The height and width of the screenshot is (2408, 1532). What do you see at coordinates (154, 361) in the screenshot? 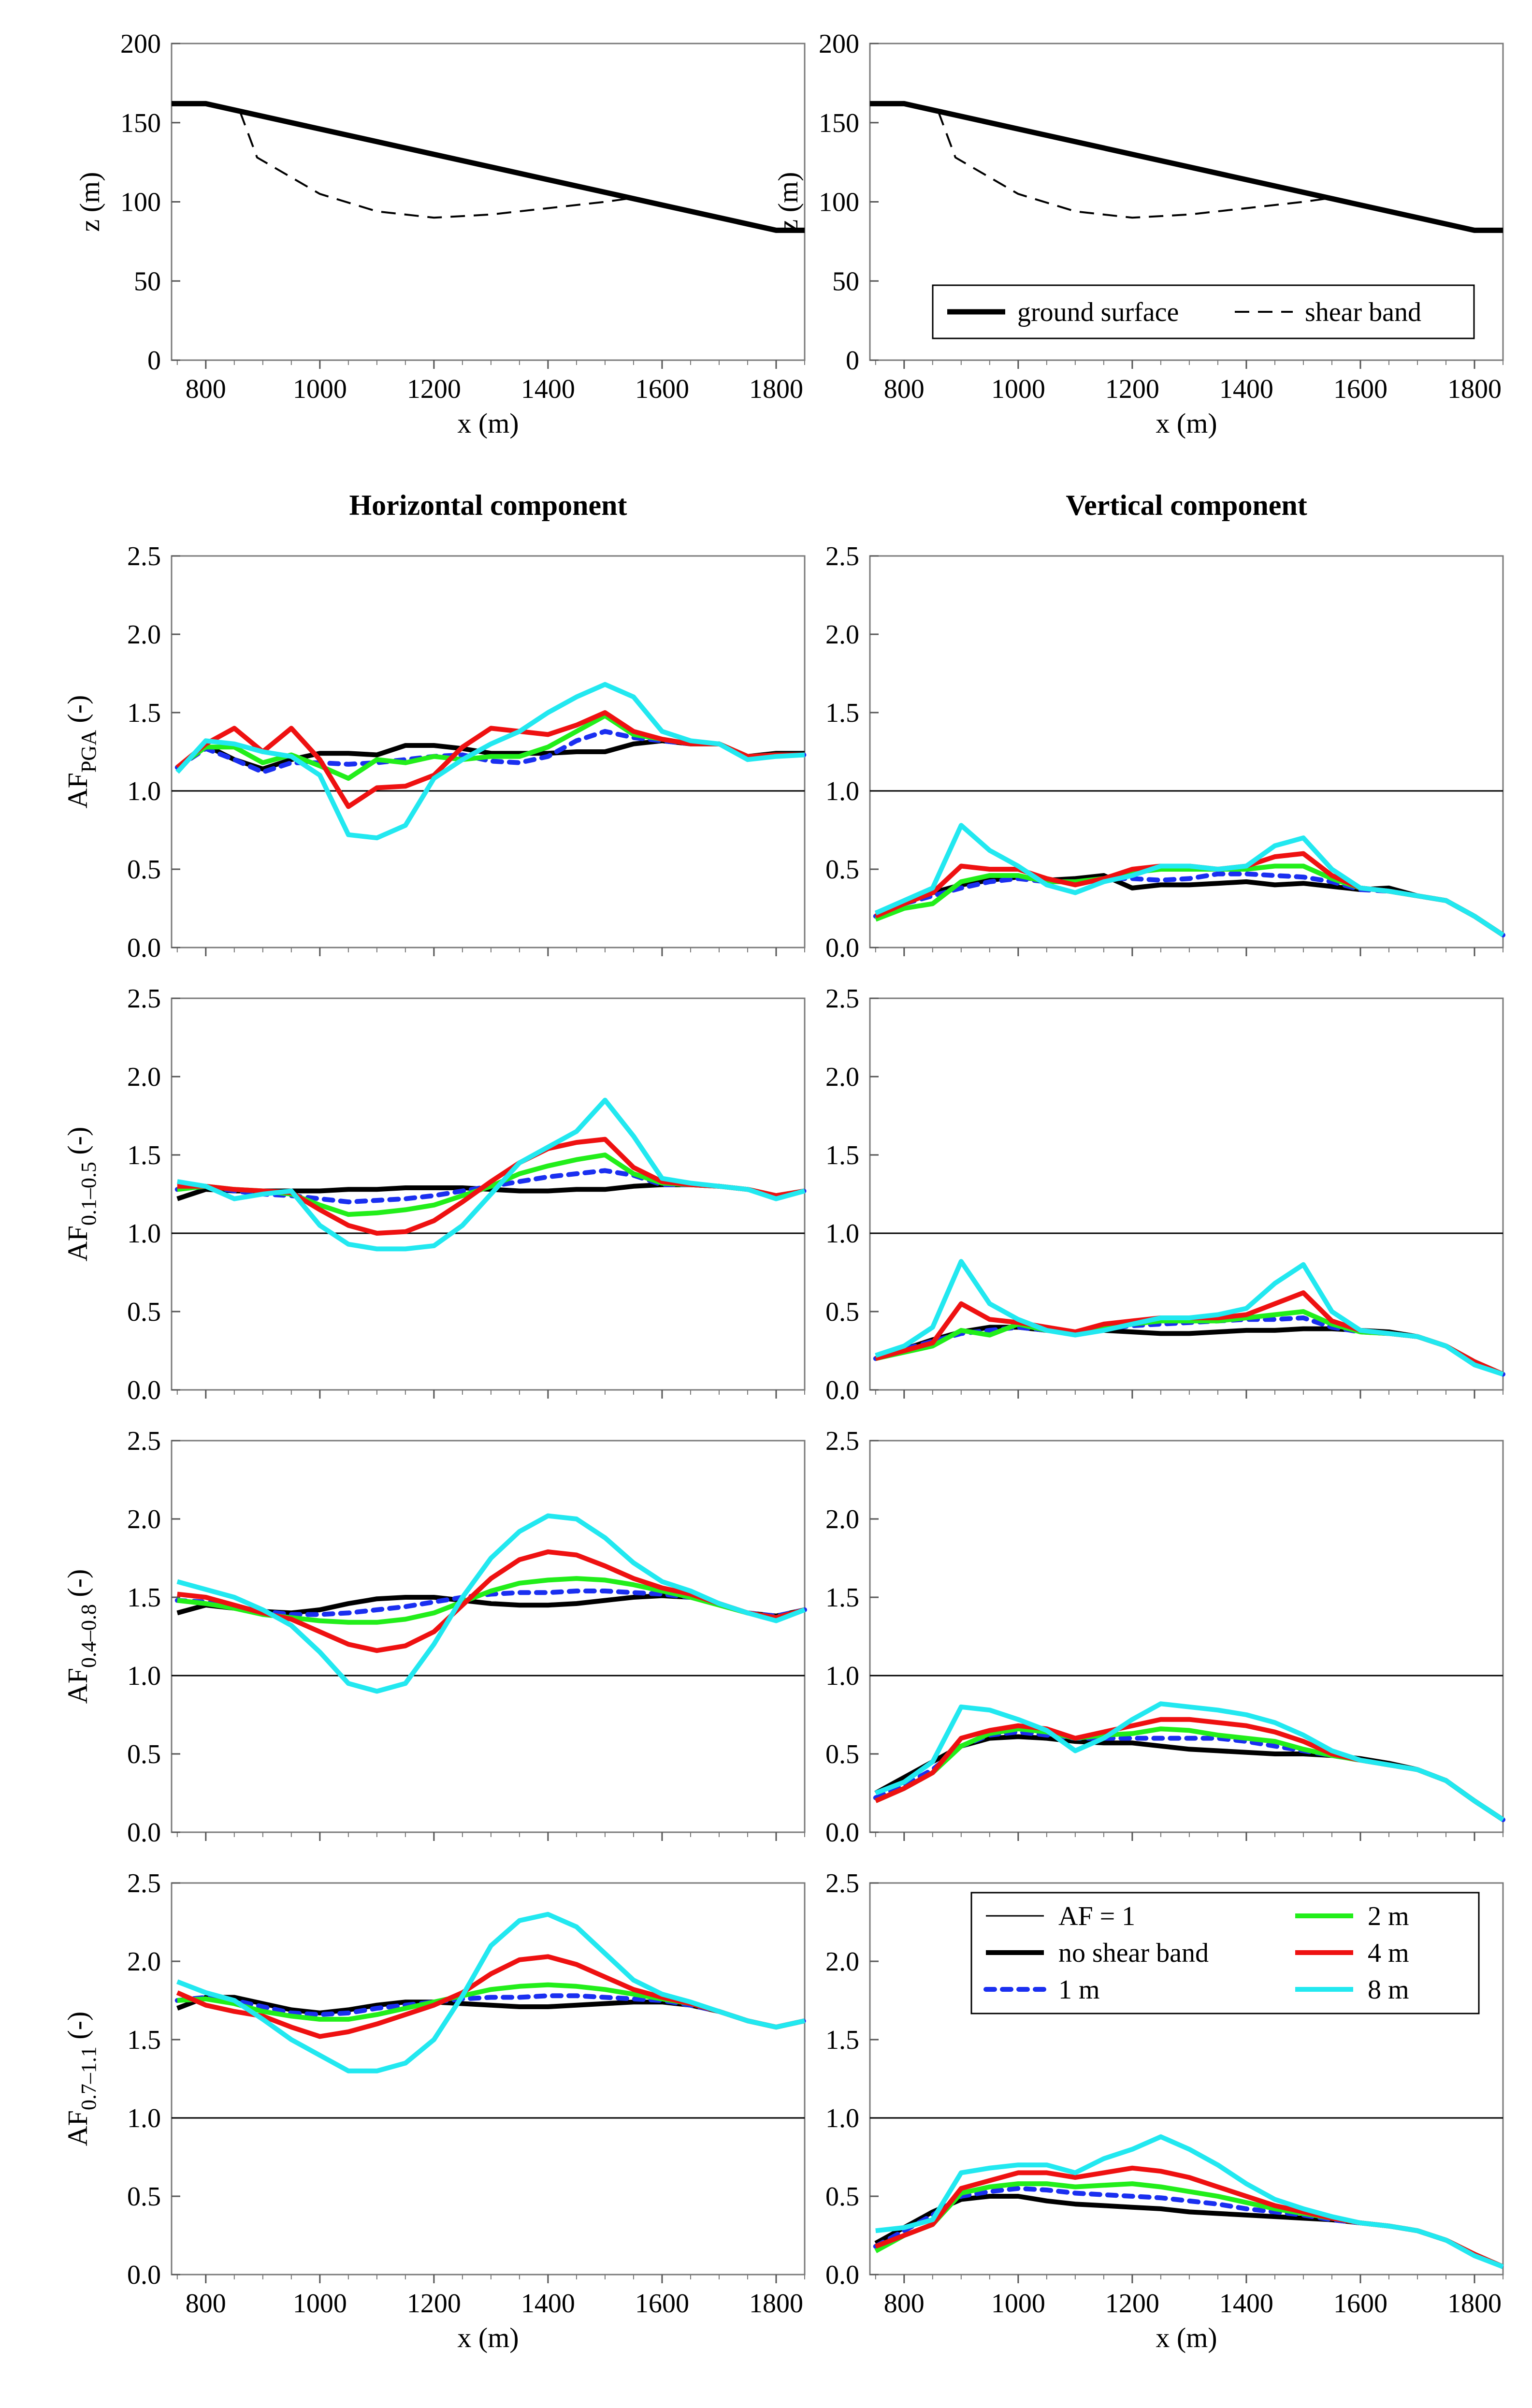
I see `geometry-panel-0-ytick-label: 0` at bounding box center [154, 361].